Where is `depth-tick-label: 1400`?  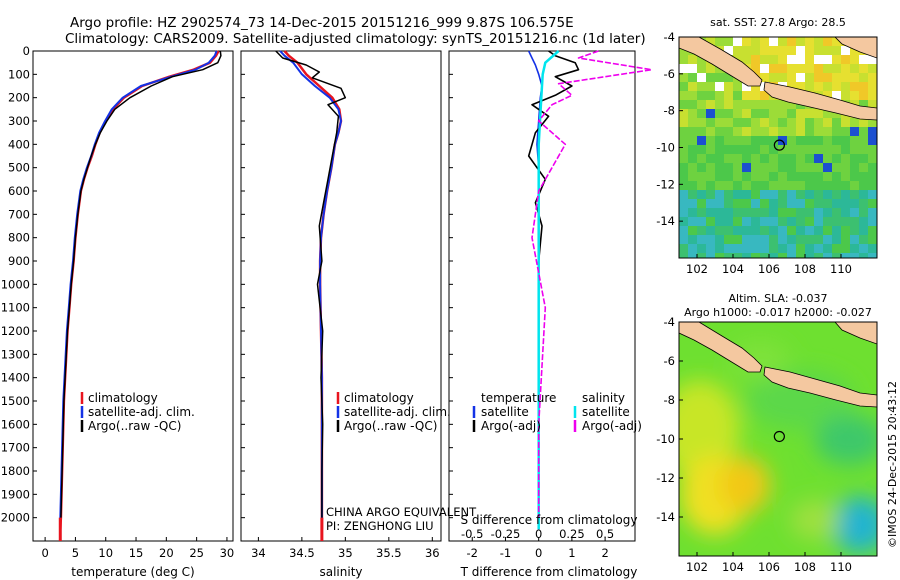
depth-tick-label: 1400 is located at coordinates (15, 378).